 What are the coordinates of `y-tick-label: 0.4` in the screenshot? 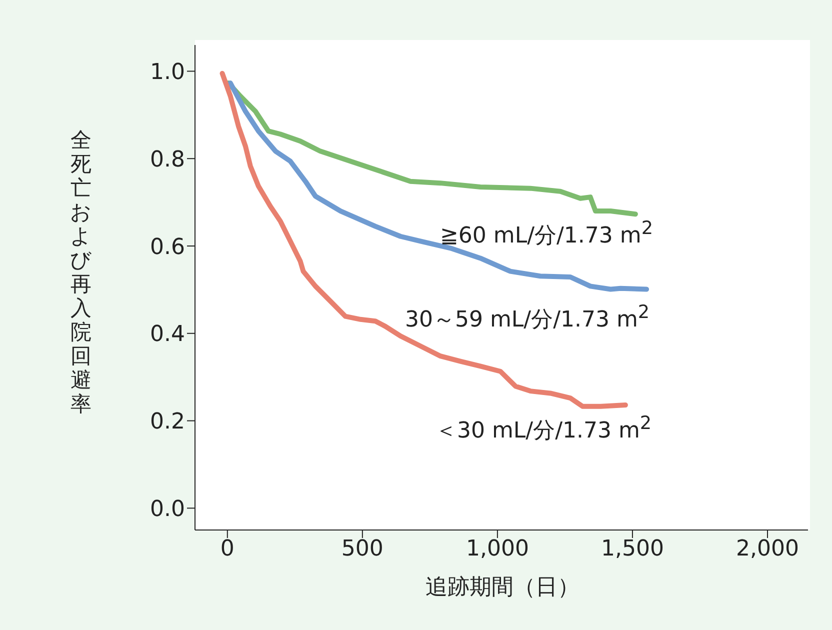 It's located at (167, 335).